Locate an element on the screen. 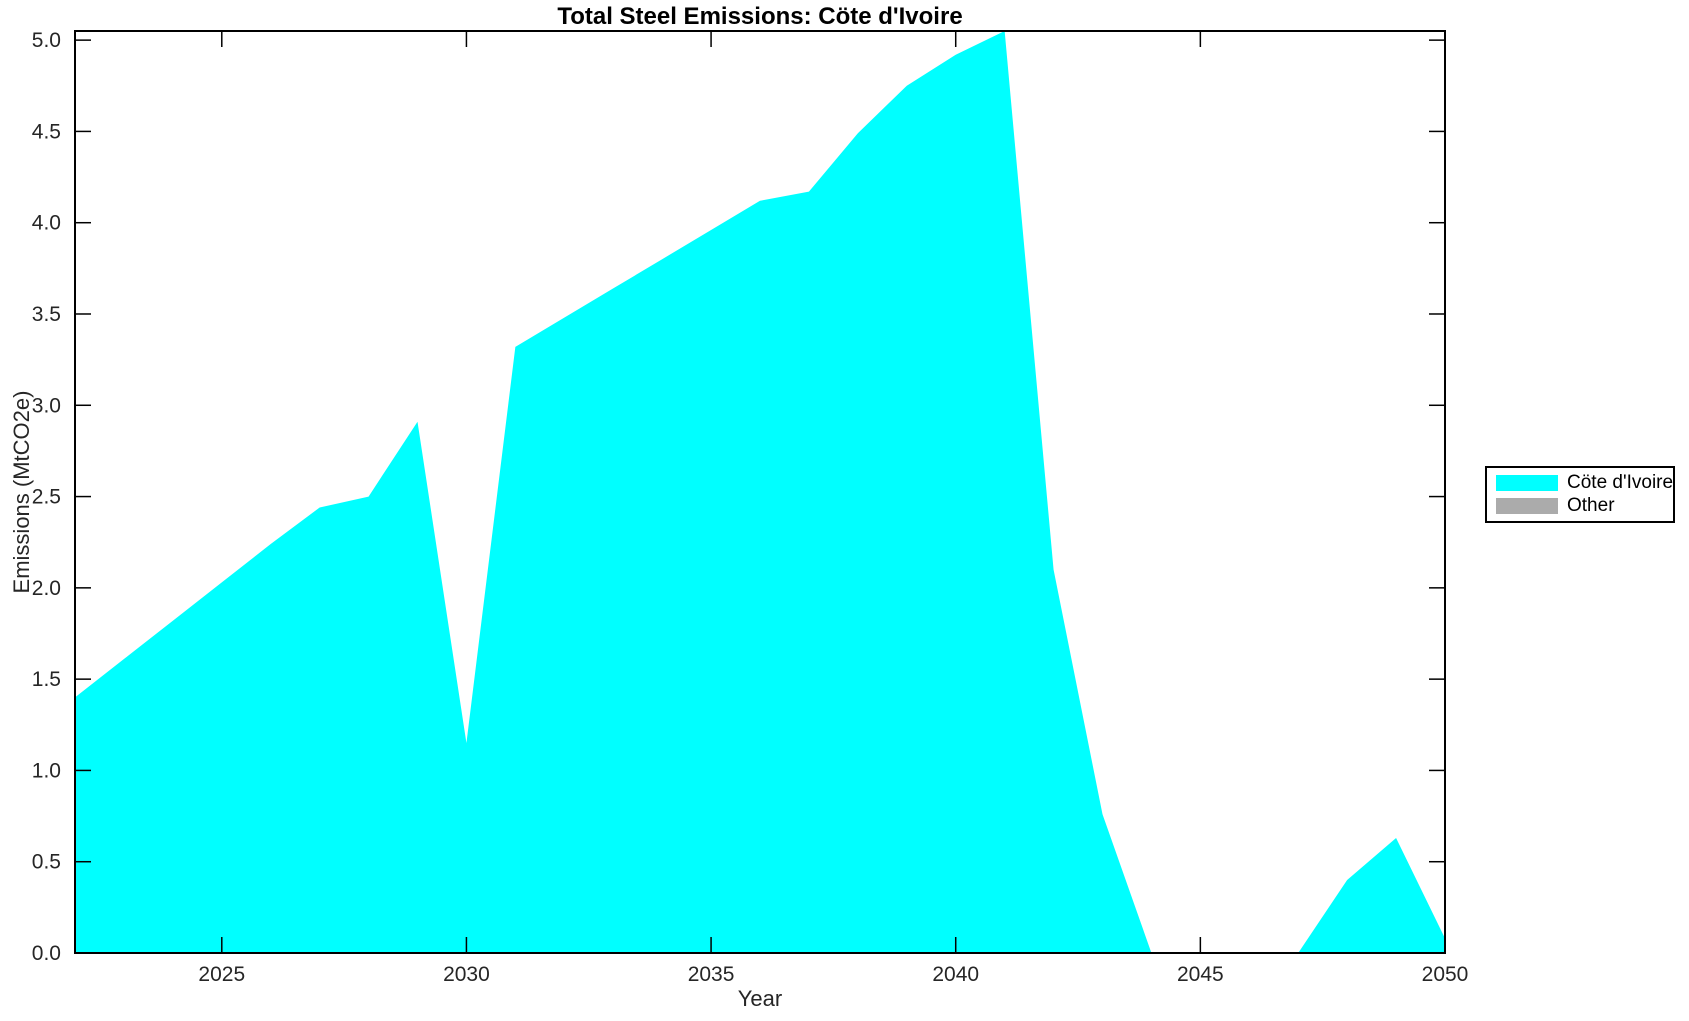  y-tick-label: 3.0 is located at coordinates (46, 405).